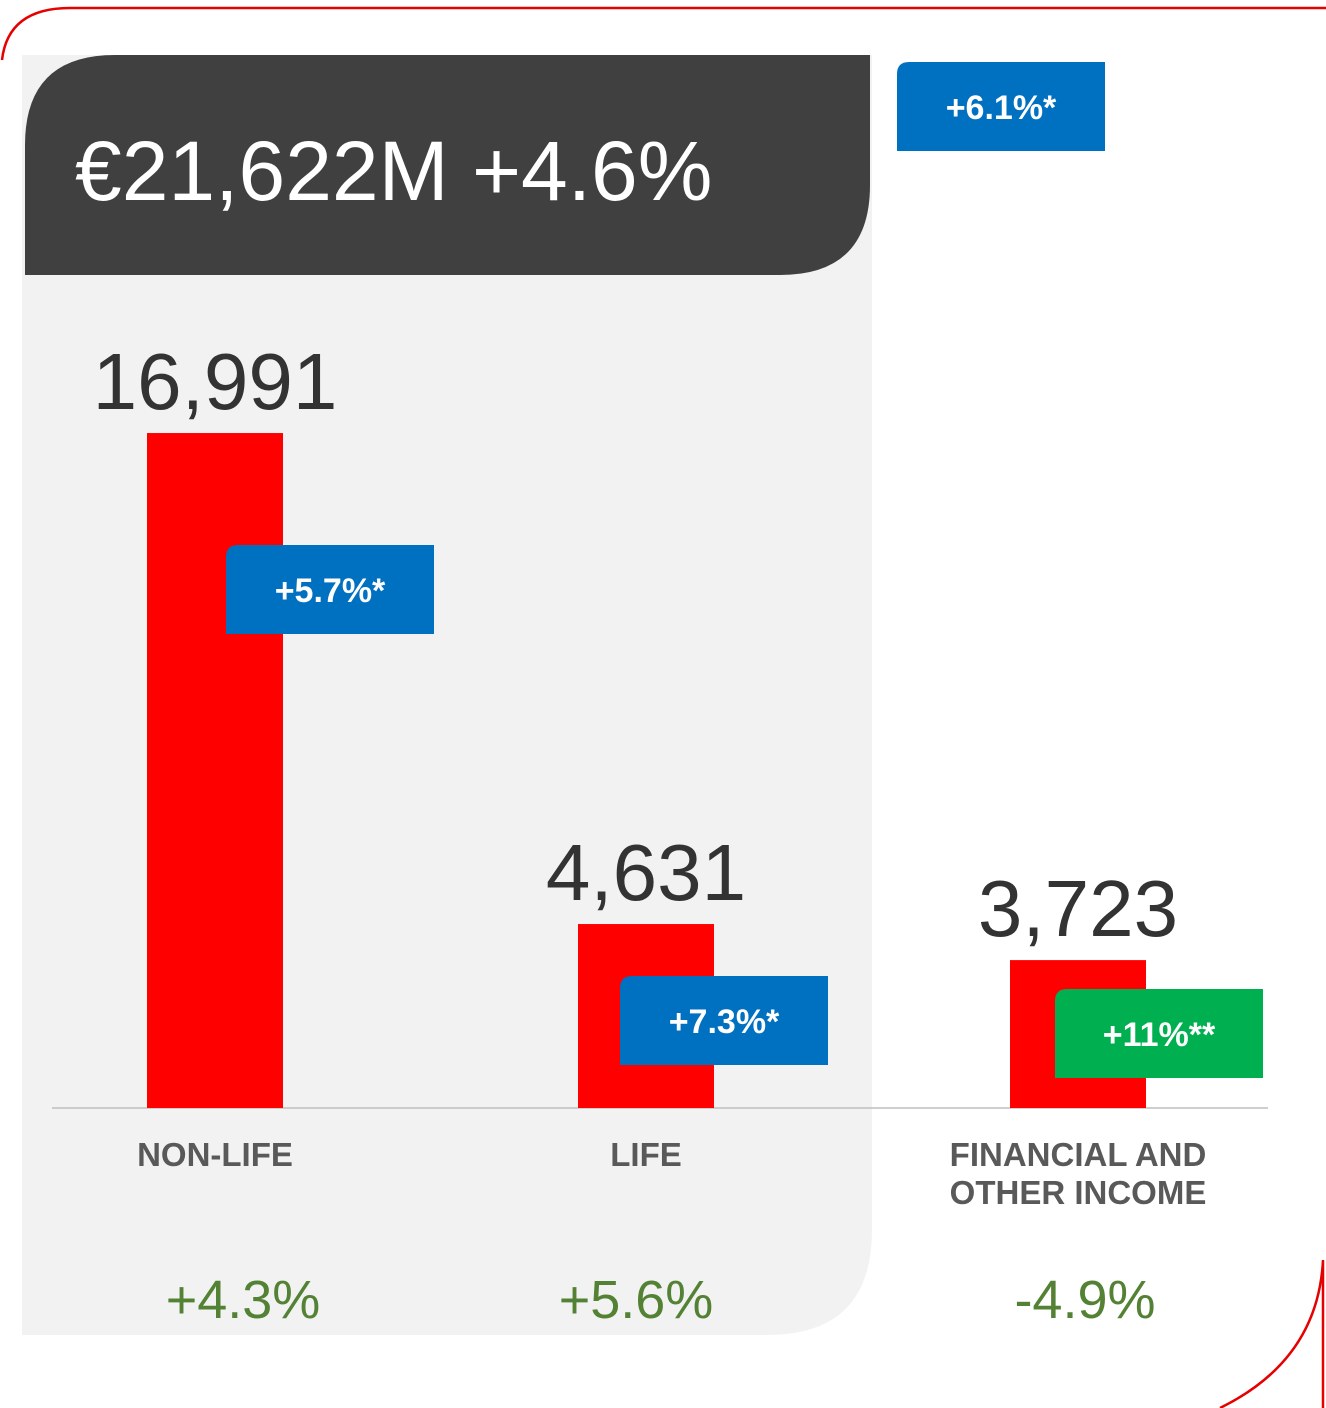 The height and width of the screenshot is (1408, 1326). What do you see at coordinates (215, 770) in the screenshot?
I see `bar` at bounding box center [215, 770].